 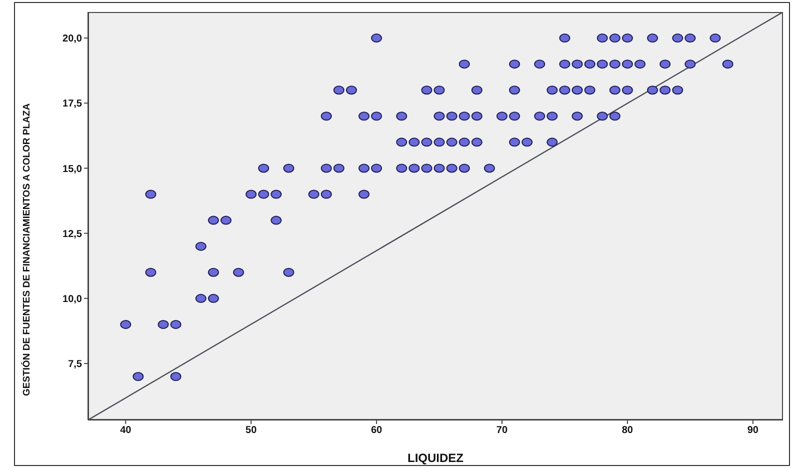 What do you see at coordinates (502, 430) in the screenshot?
I see `x-tick-label: 70` at bounding box center [502, 430].